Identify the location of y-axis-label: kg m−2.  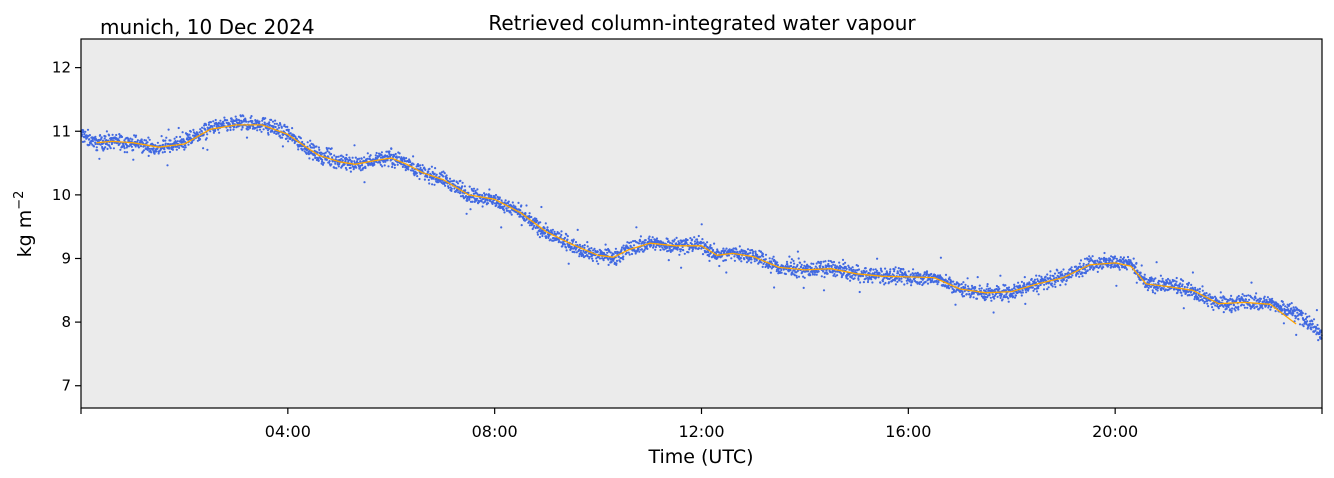
(24, 224).